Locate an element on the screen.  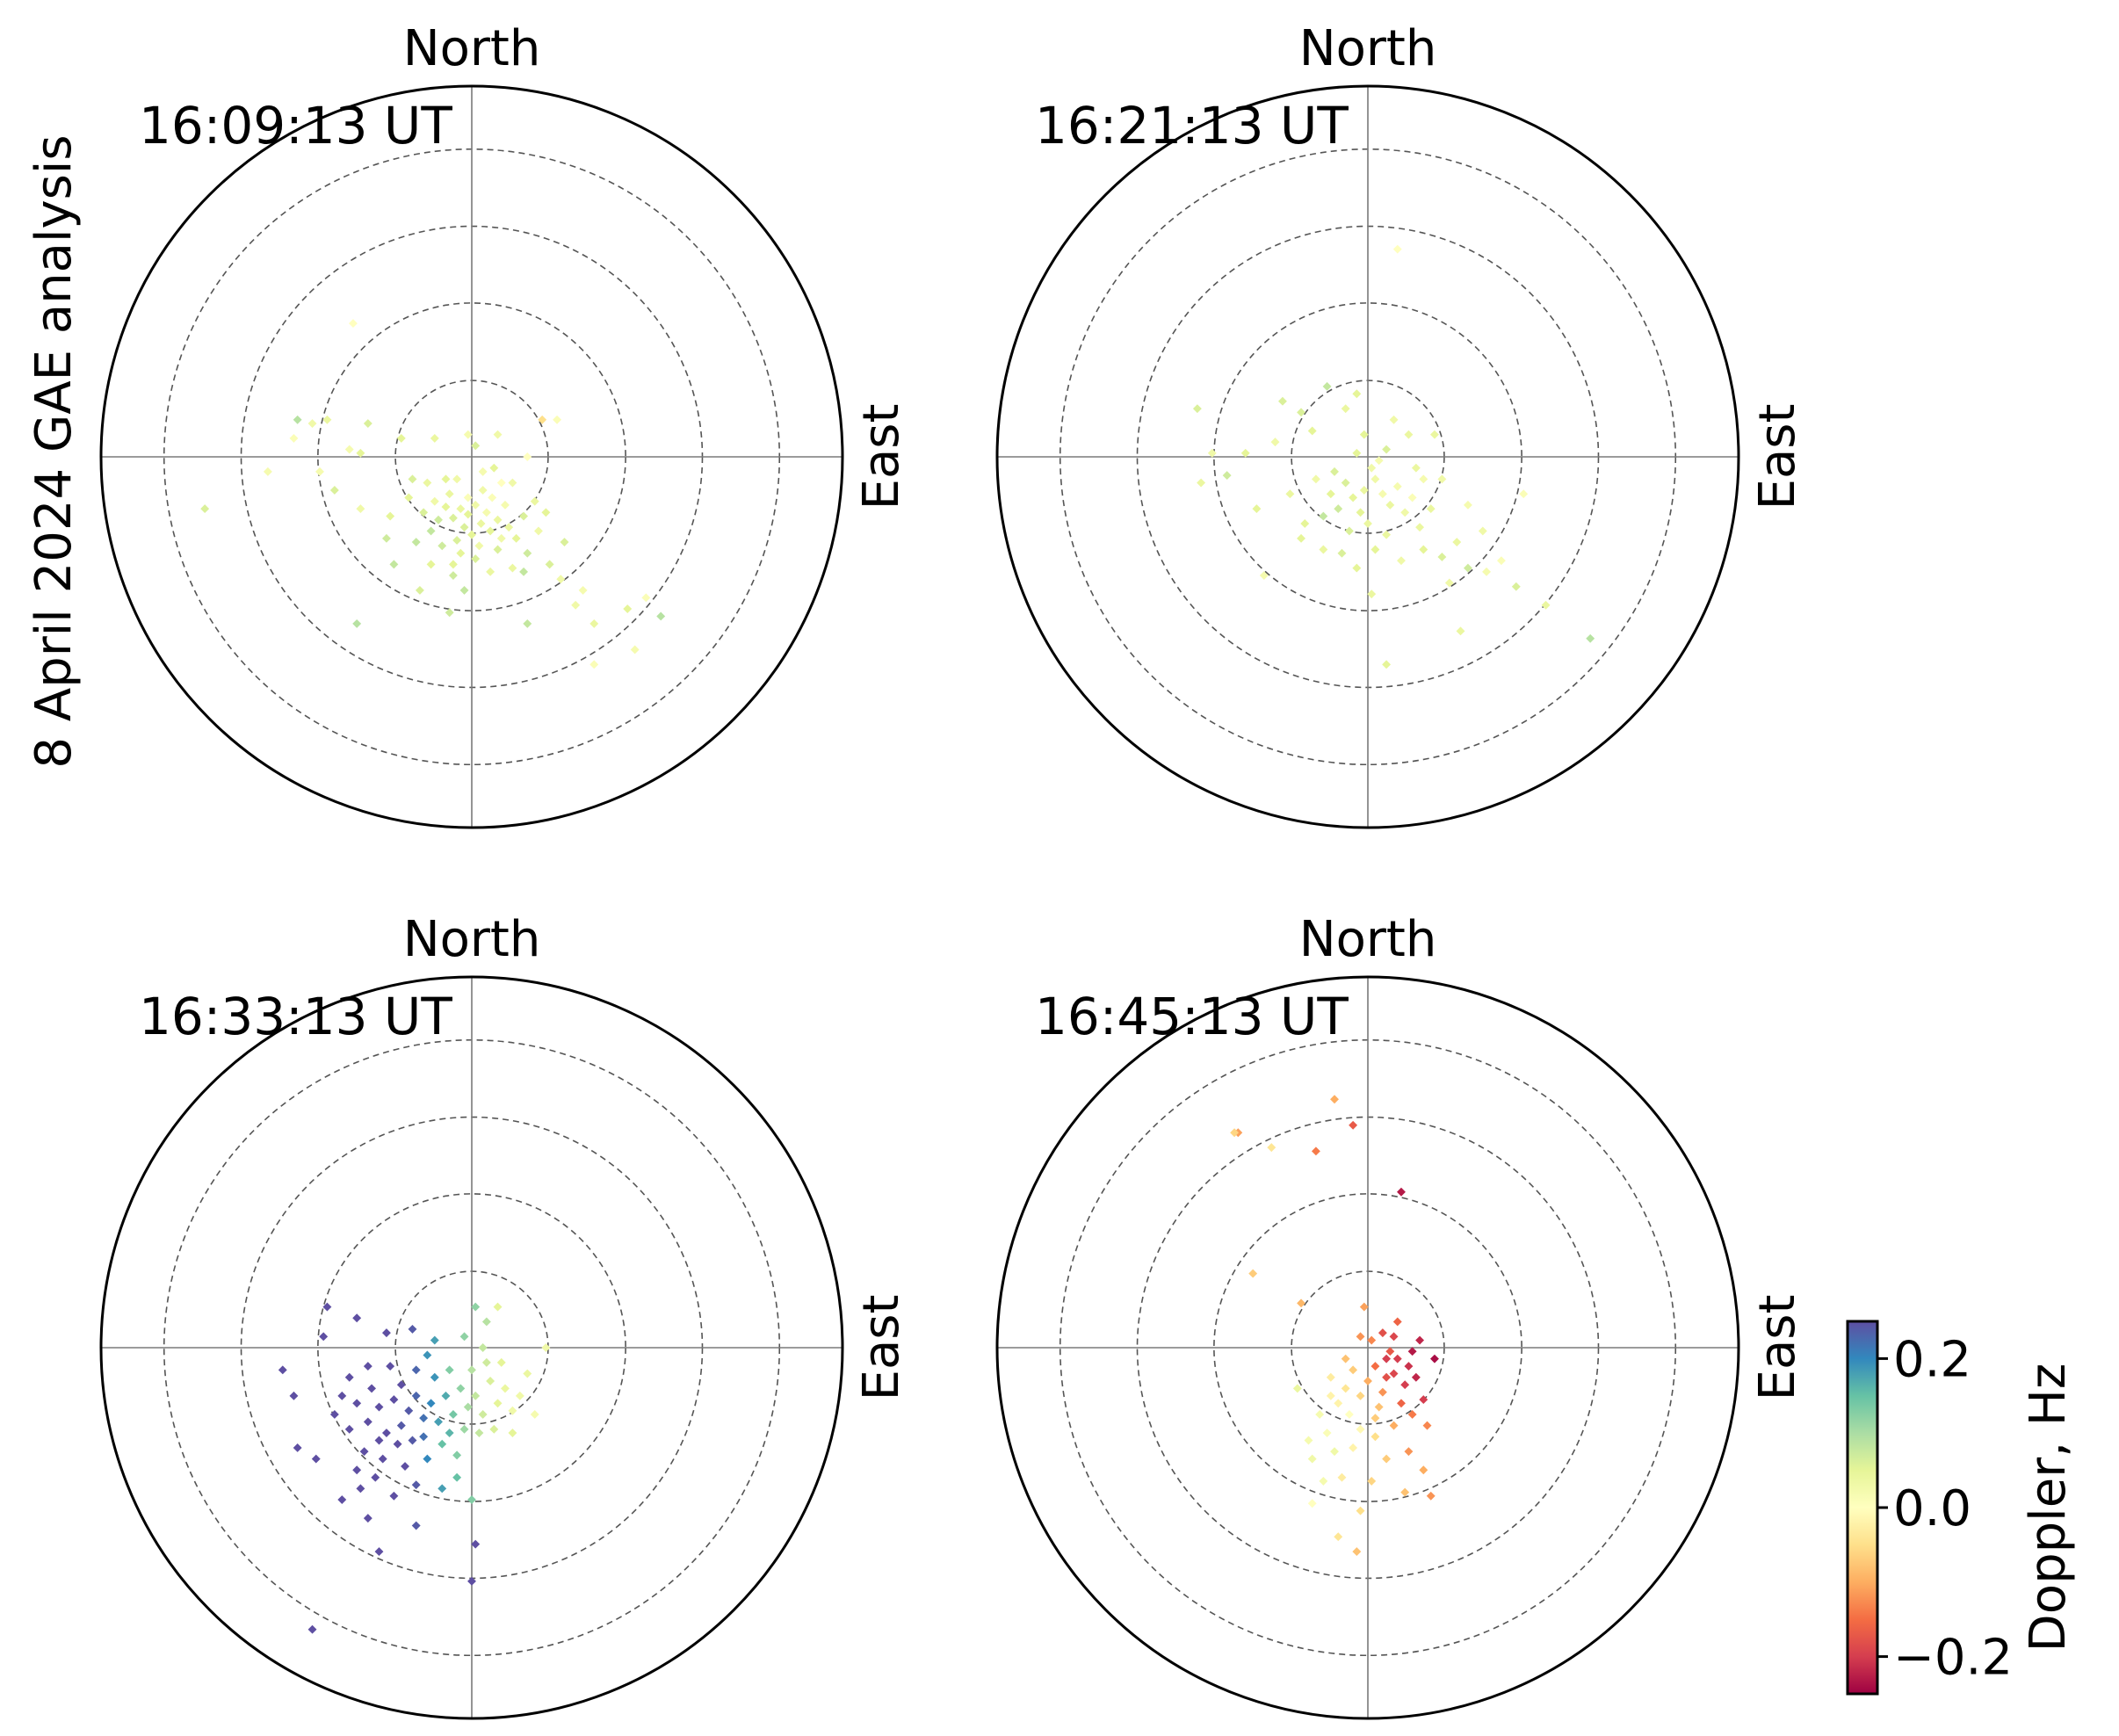
colorbar-tick-label: −0.2 is located at coordinates (1953, 1658).